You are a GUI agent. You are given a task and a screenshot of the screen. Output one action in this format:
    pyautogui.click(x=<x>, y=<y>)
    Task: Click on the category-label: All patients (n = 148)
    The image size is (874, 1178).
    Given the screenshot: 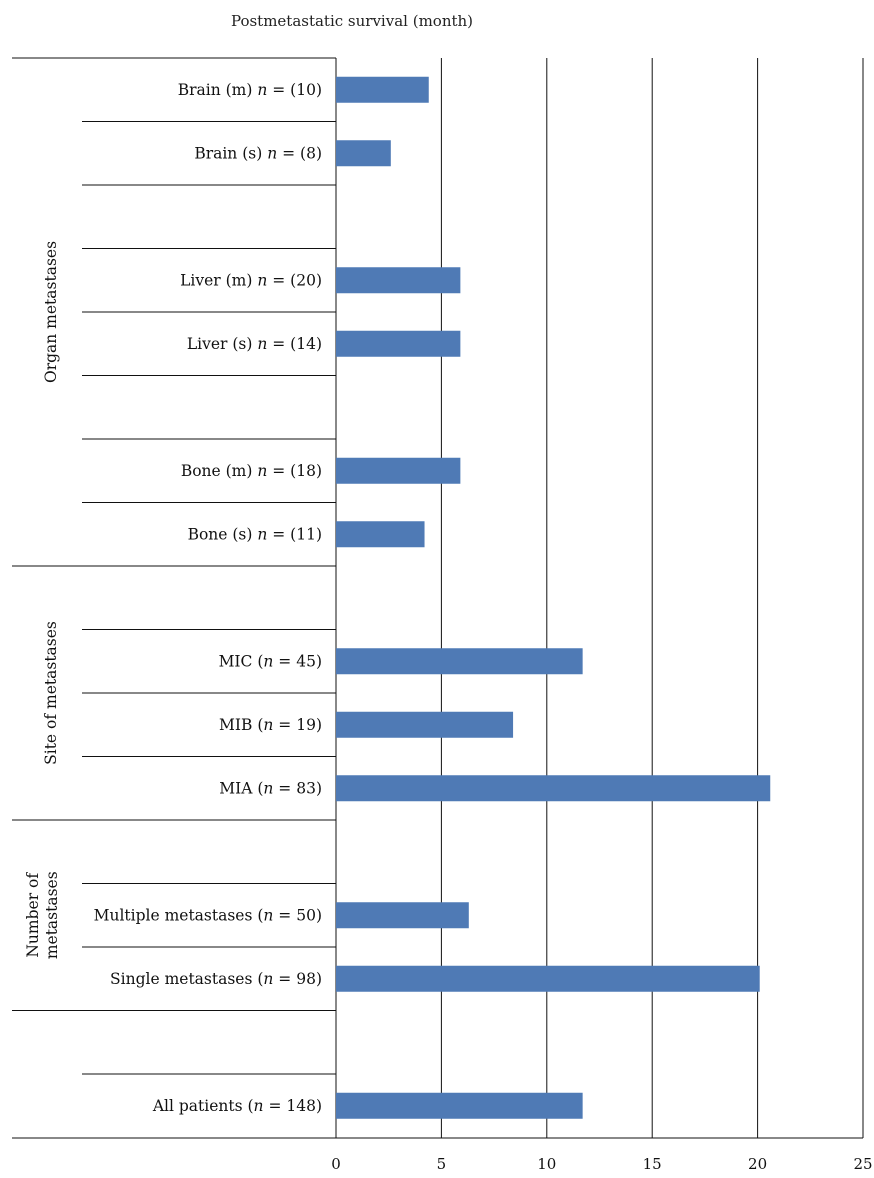 What is the action you would take?
    pyautogui.click(x=237, y=1106)
    